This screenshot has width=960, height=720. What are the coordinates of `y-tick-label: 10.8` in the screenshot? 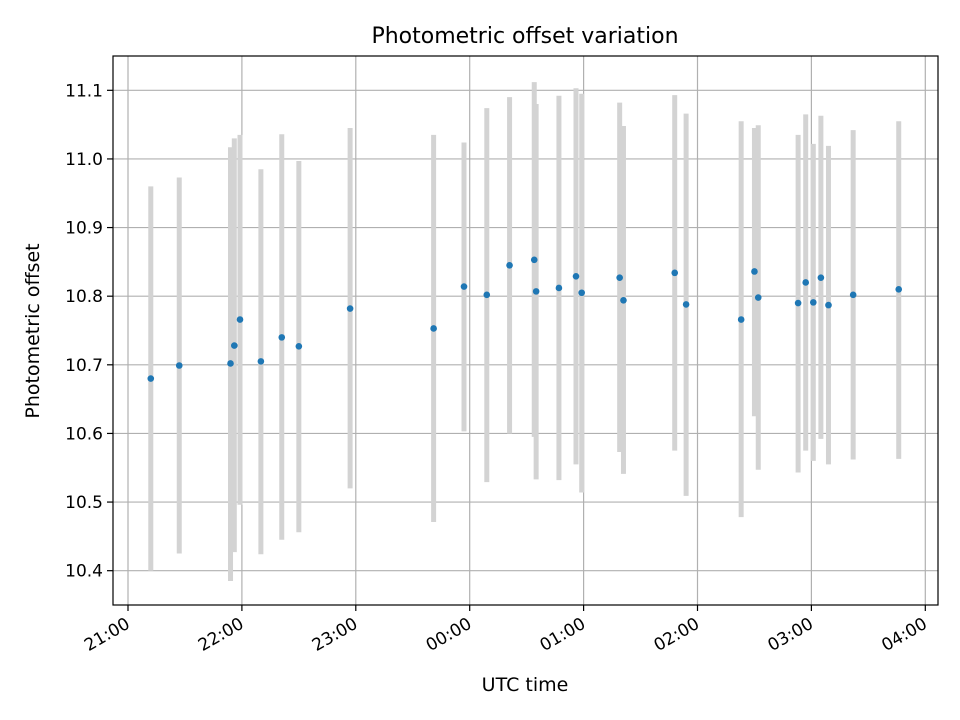 It's located at (84, 297).